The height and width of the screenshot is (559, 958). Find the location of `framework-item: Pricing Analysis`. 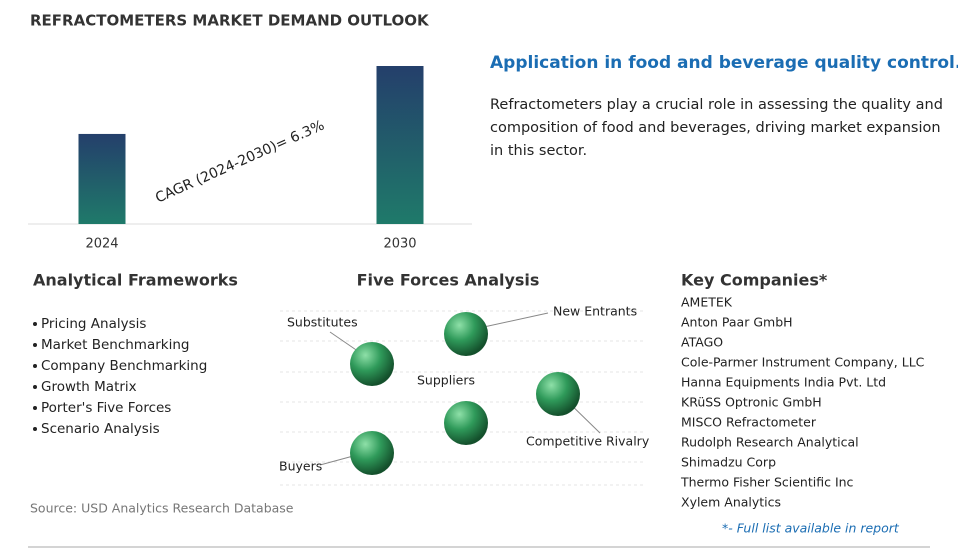

framework-item: Pricing Analysis is located at coordinates (93, 324).